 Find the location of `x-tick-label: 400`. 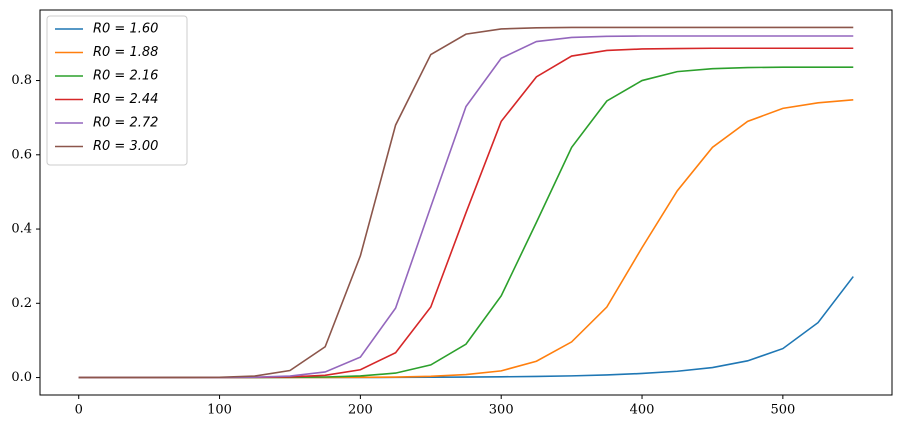

x-tick-label: 400 is located at coordinates (642, 410).